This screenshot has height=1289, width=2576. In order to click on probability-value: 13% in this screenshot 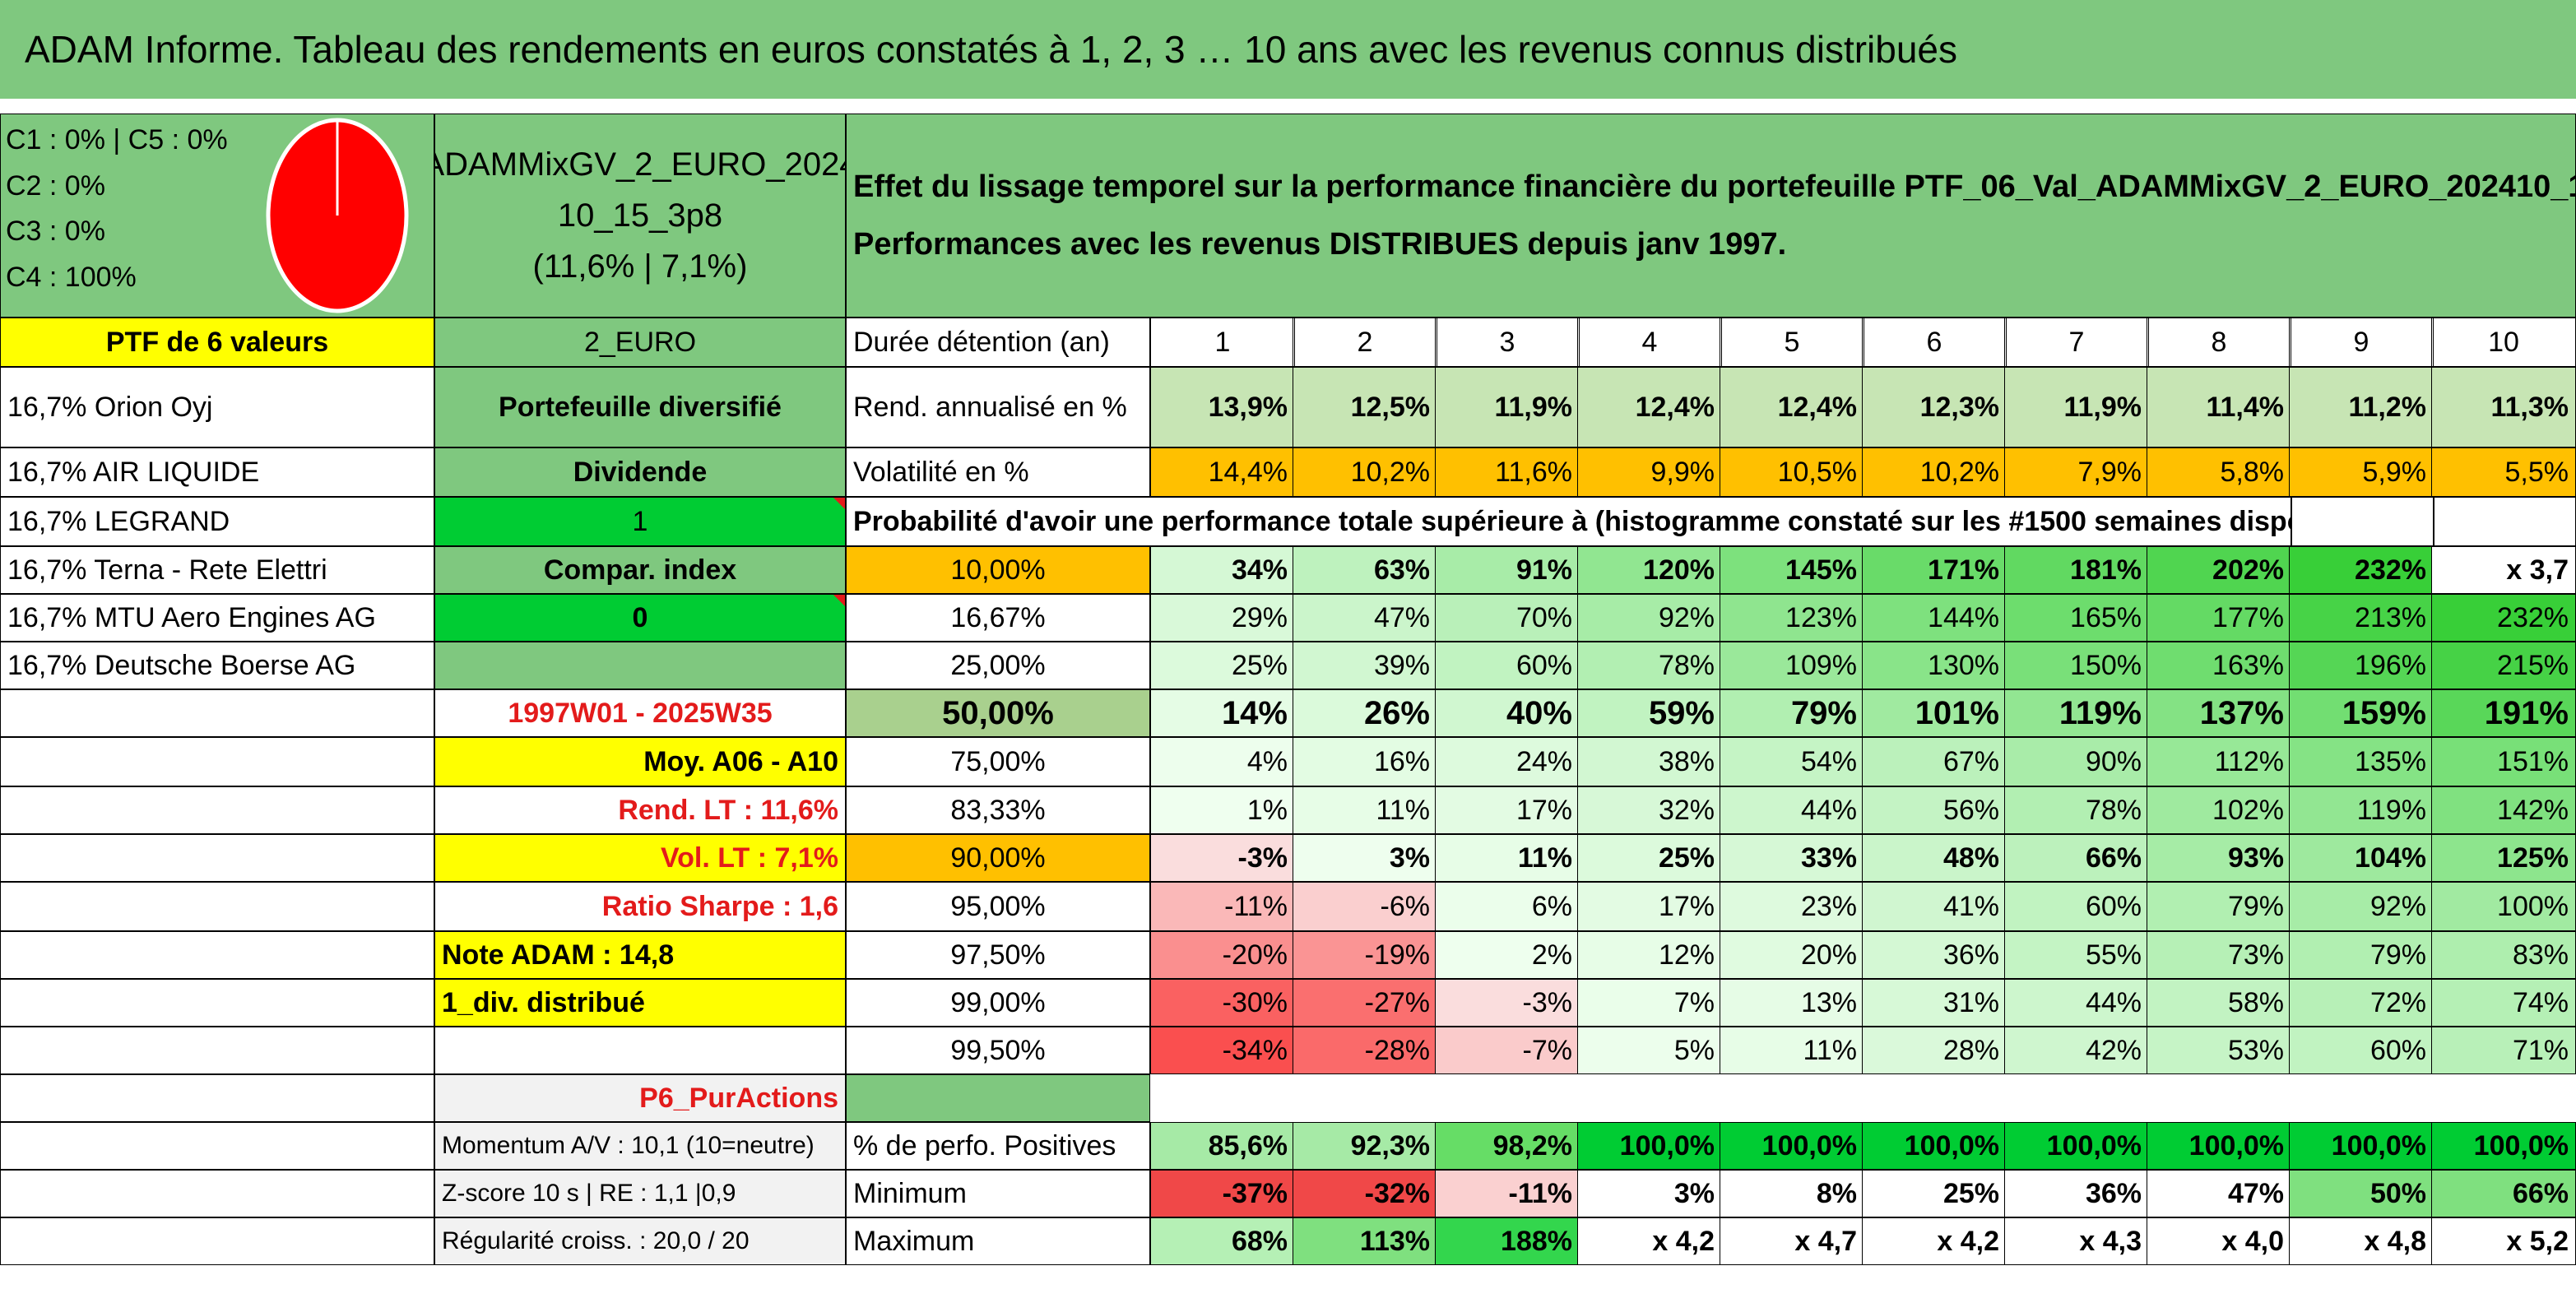, I will do `click(1792, 1003)`.